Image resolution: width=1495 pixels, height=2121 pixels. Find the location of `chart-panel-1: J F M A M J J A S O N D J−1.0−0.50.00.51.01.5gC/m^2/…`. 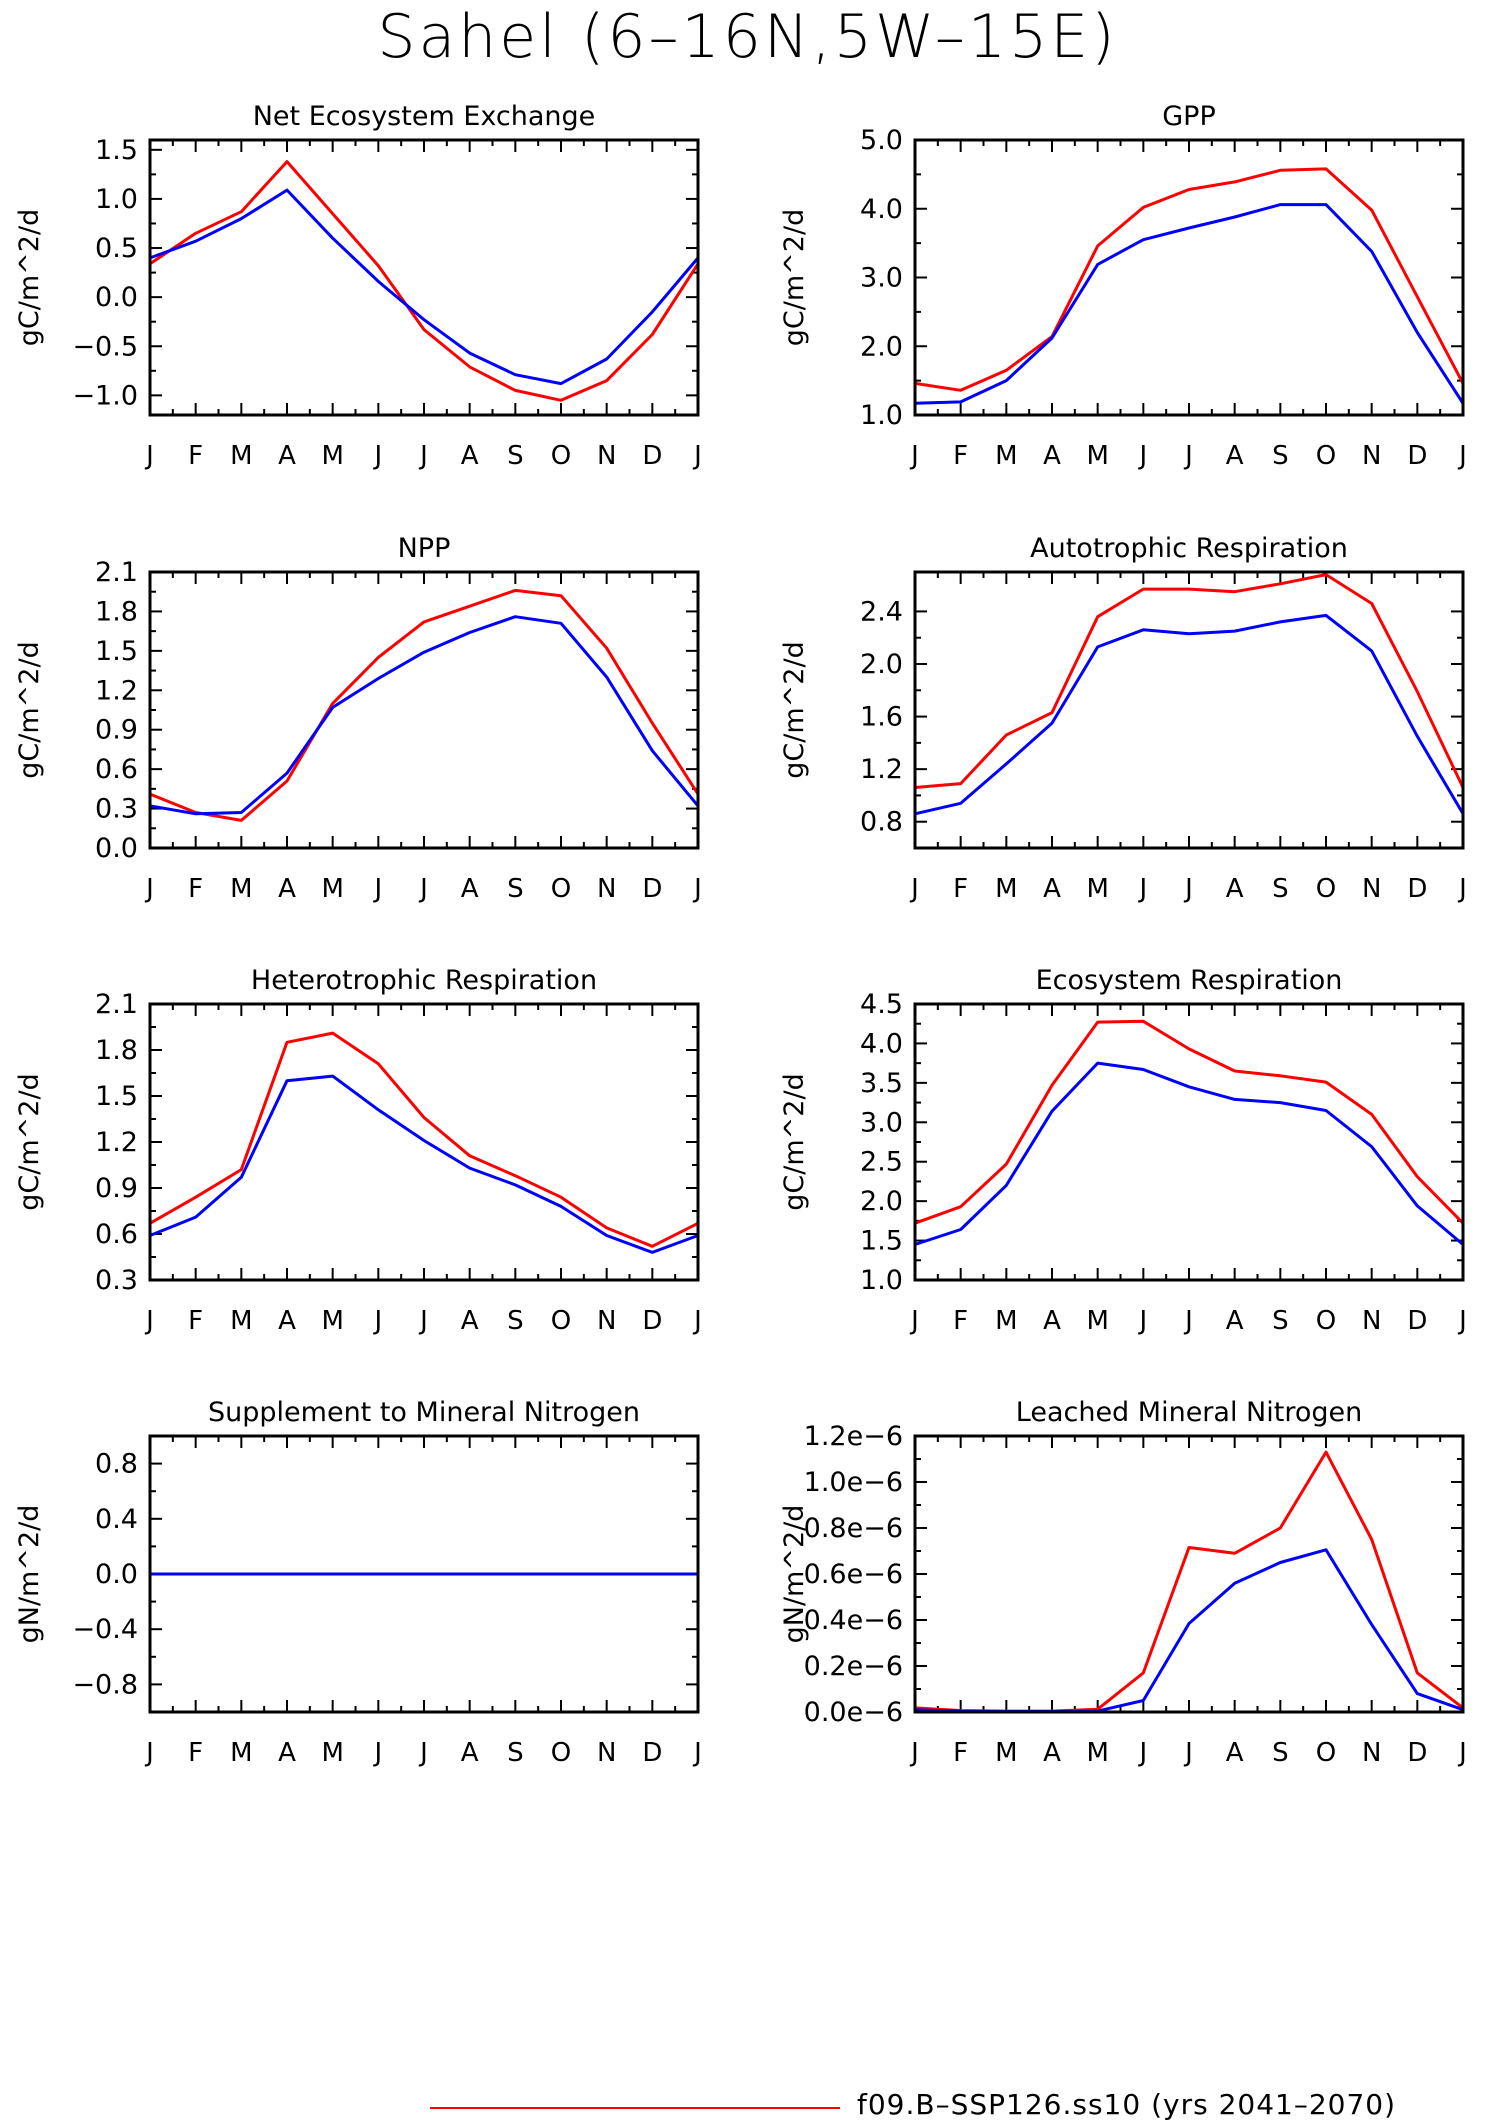

chart-panel-1: J F M A M J J A S O N D J−1.0−0.50.00.51.01.5gC/m^2/… is located at coordinates (358, 286).